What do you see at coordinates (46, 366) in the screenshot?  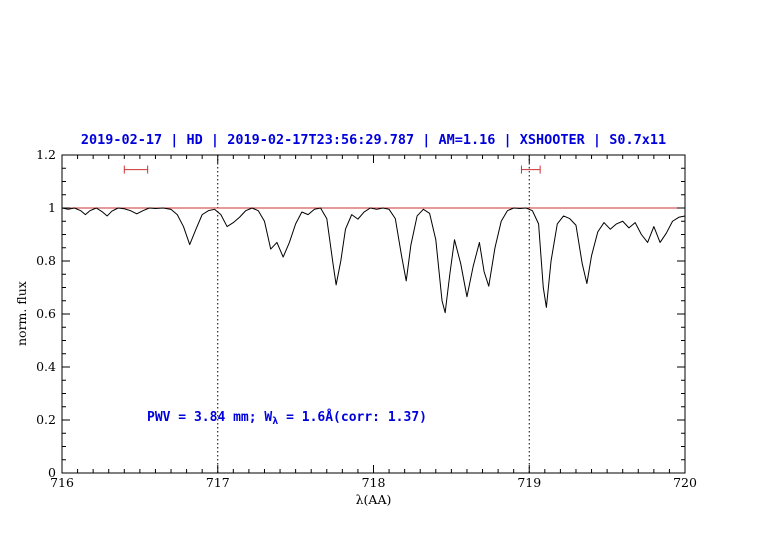 I see `y-tick-label: 0.4` at bounding box center [46, 366].